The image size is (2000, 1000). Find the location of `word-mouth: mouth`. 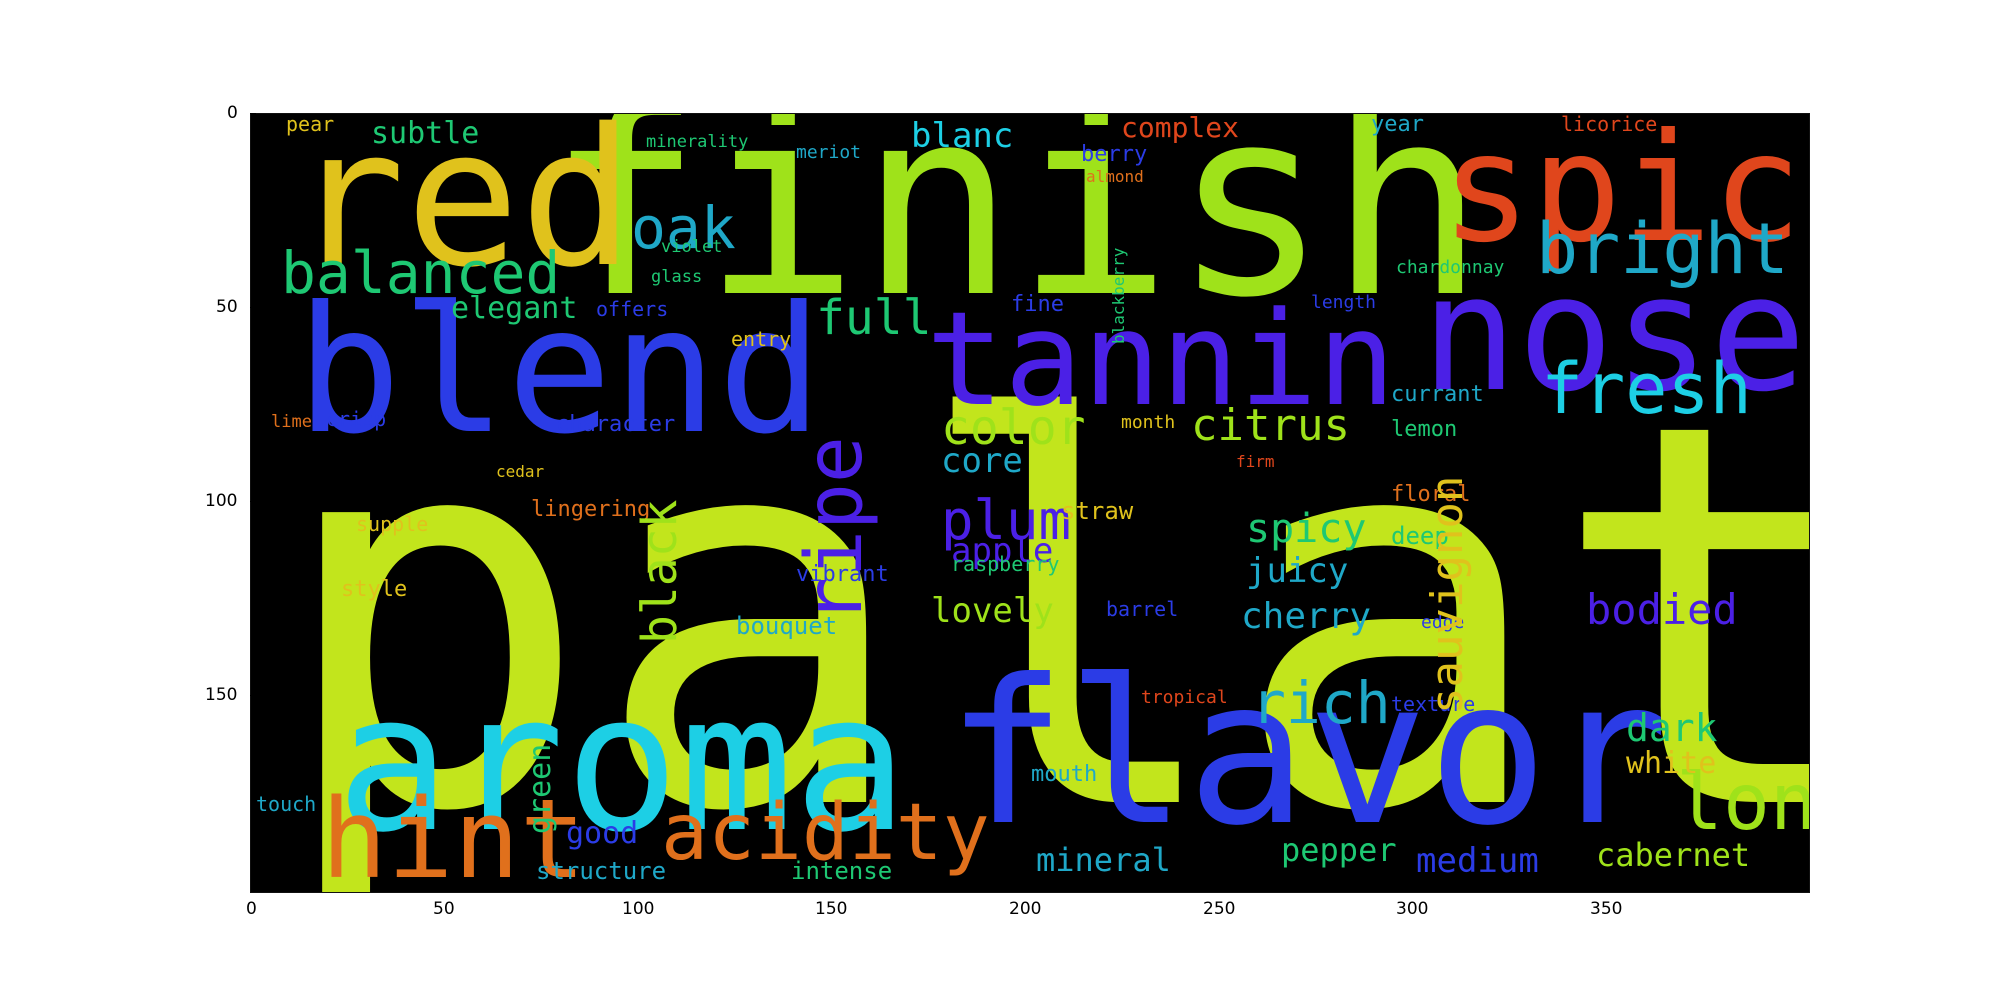

word-mouth: mouth is located at coordinates (1064, 774).